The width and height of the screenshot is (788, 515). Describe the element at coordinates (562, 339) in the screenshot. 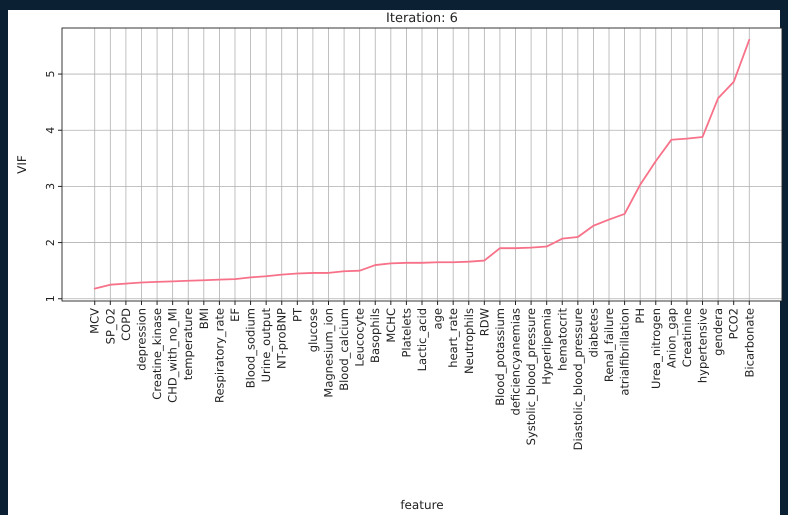

I see `x-tick-label: hematocrit` at that location.